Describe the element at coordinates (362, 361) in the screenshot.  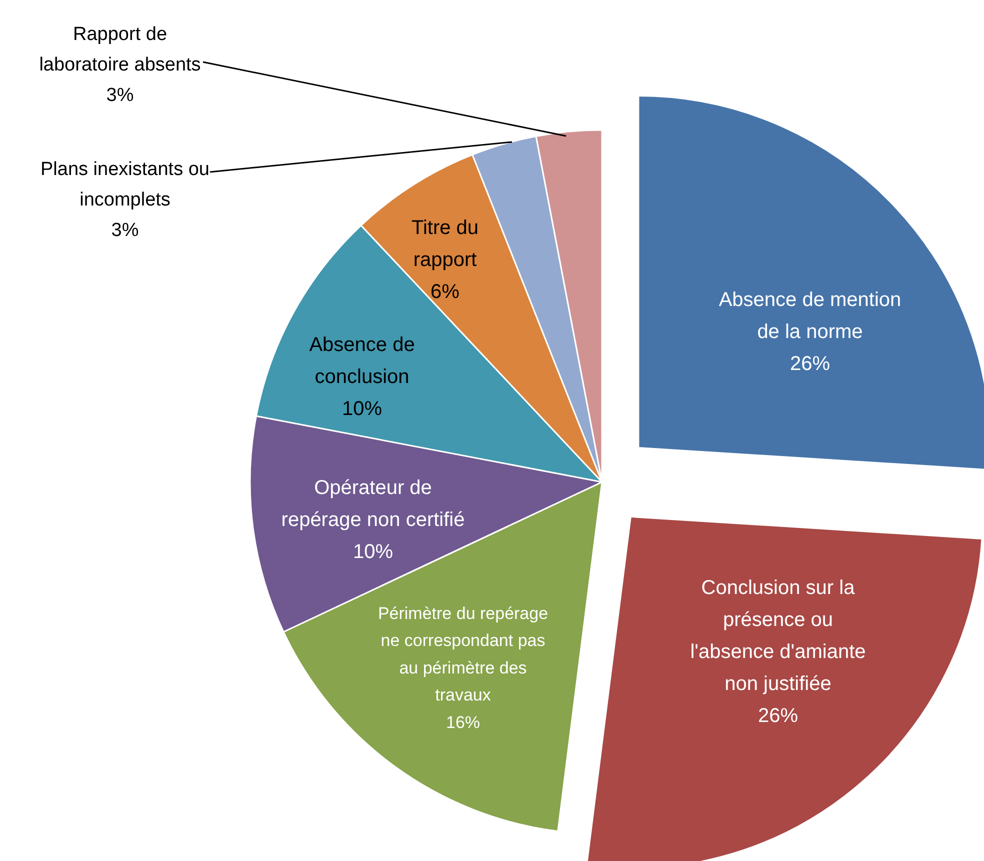
I see `slice-label: Absence de conclusion` at that location.